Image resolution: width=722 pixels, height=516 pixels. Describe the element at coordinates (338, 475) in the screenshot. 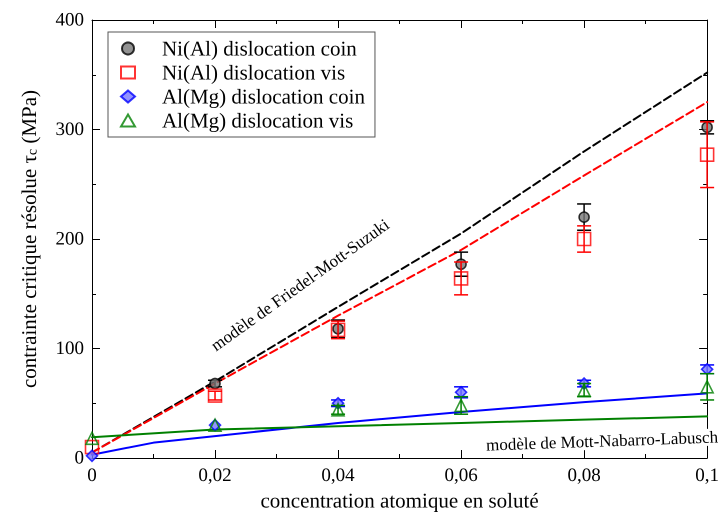

I see `x-tick-label: 0,04` at that location.